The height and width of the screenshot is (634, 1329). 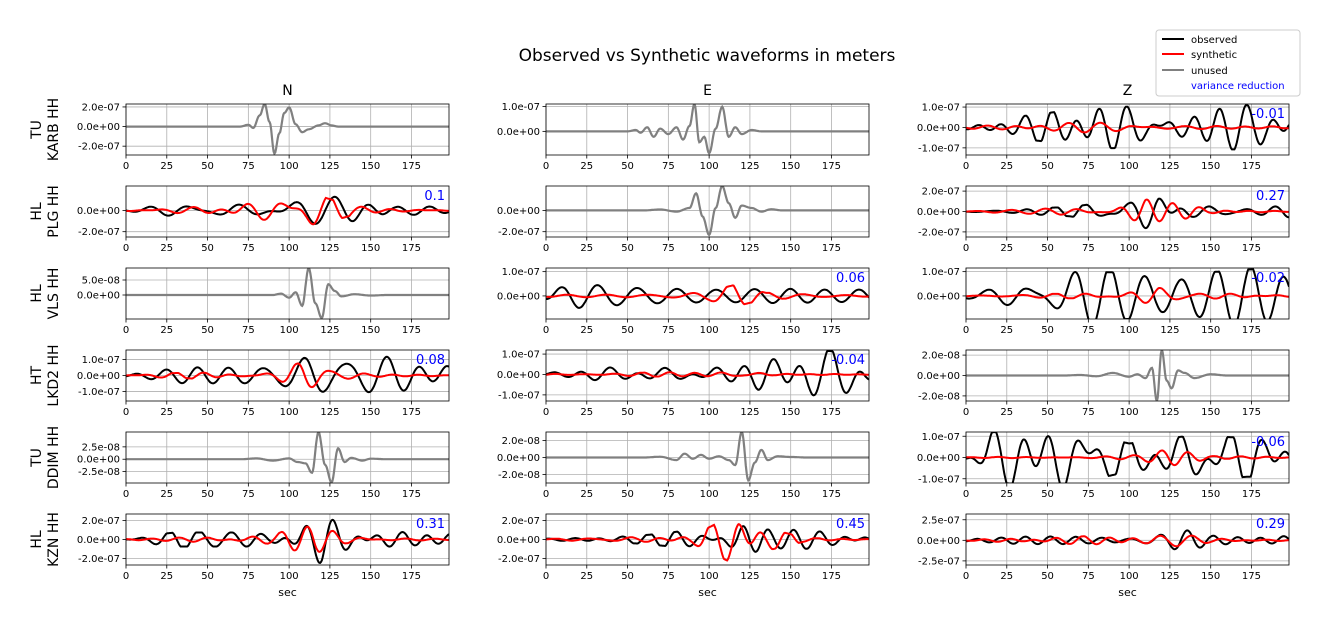 I want to click on y-tick-label: 2.5e-08, so click(x=101, y=447).